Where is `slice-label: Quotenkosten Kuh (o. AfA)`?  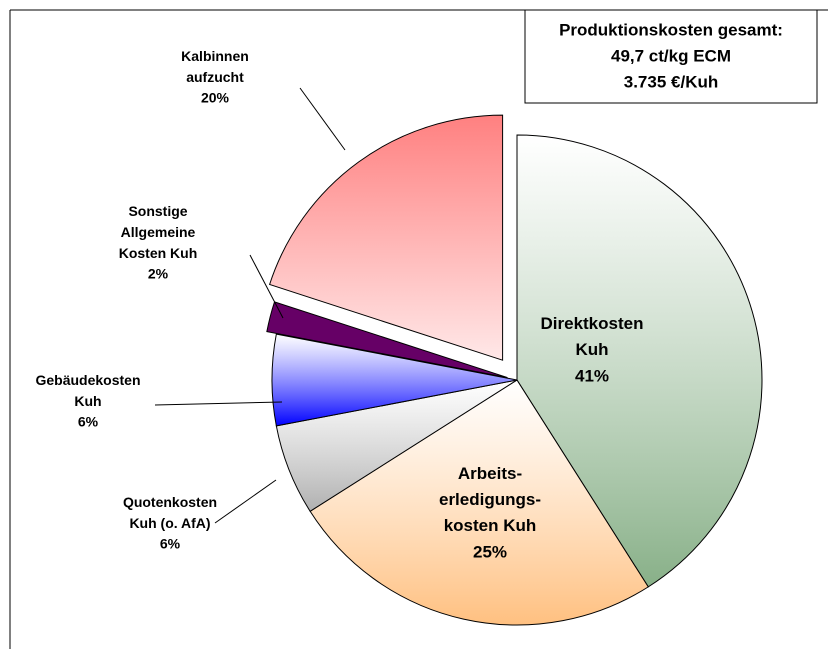
slice-label: Quotenkosten Kuh (o. AfA) is located at coordinates (170, 512).